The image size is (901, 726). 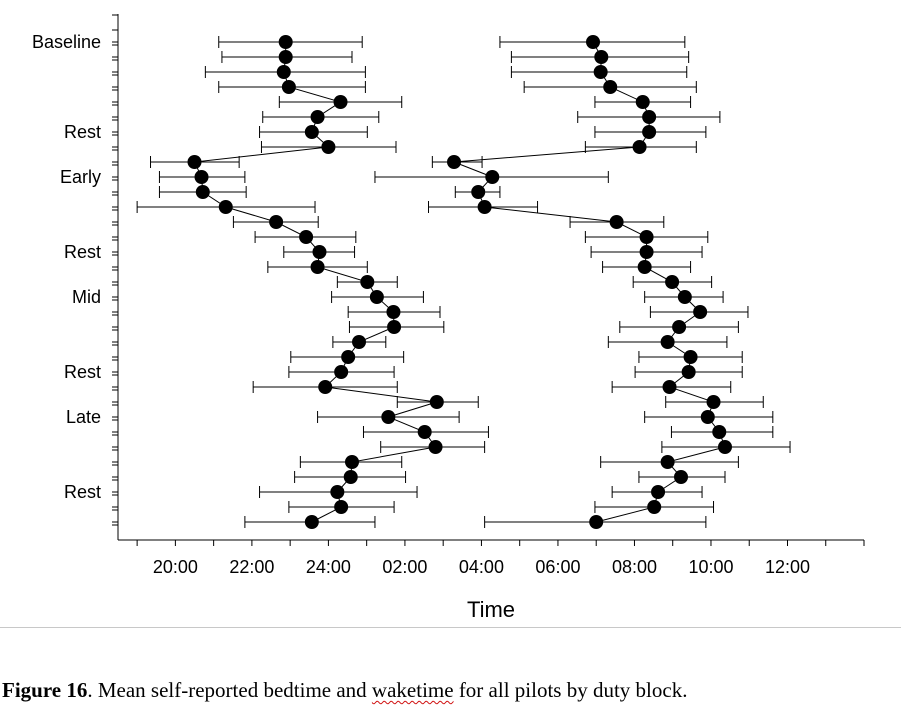 What do you see at coordinates (570, 690) in the screenshot?
I see `caption-text-after: for all pilots by duty block.` at bounding box center [570, 690].